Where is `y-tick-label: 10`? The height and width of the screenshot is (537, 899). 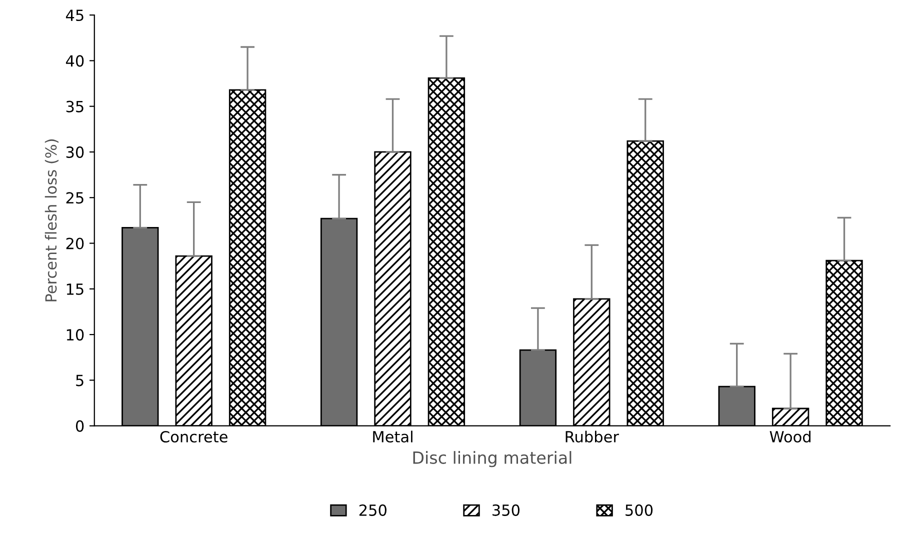
y-tick-label: 10 is located at coordinates (75, 335).